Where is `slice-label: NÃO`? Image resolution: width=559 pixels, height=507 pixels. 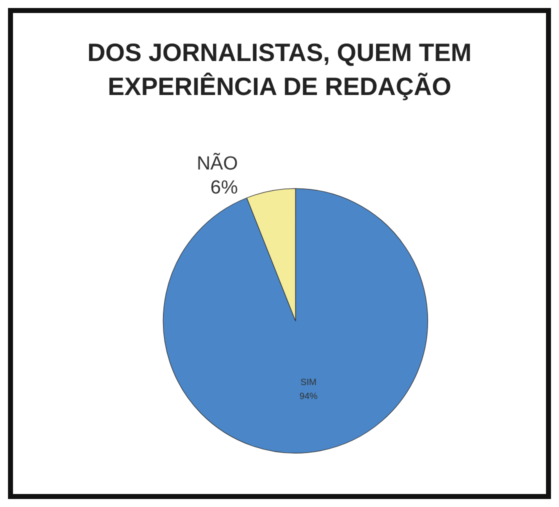 slice-label: NÃO is located at coordinates (217, 163).